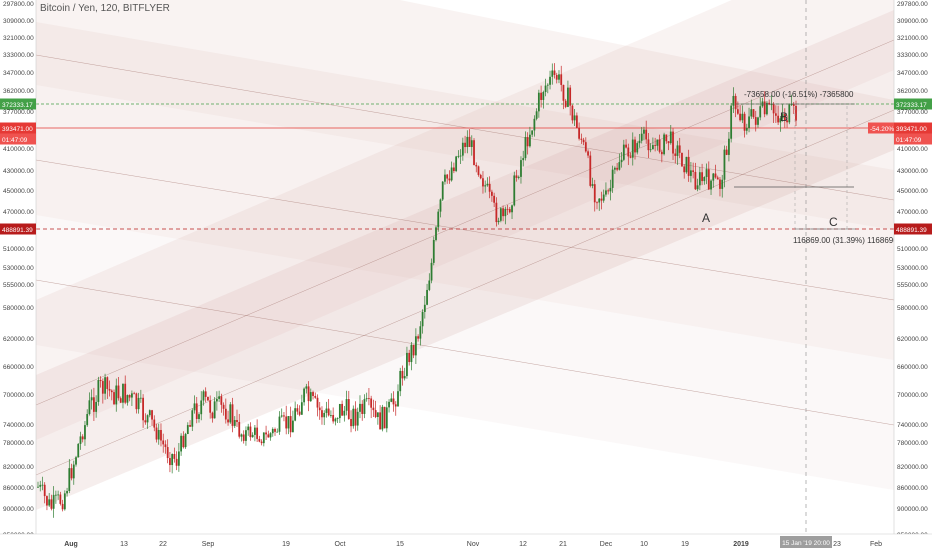 The height and width of the screenshot is (555, 932). I want to click on right-tag-red: 393471.00, so click(911, 129).